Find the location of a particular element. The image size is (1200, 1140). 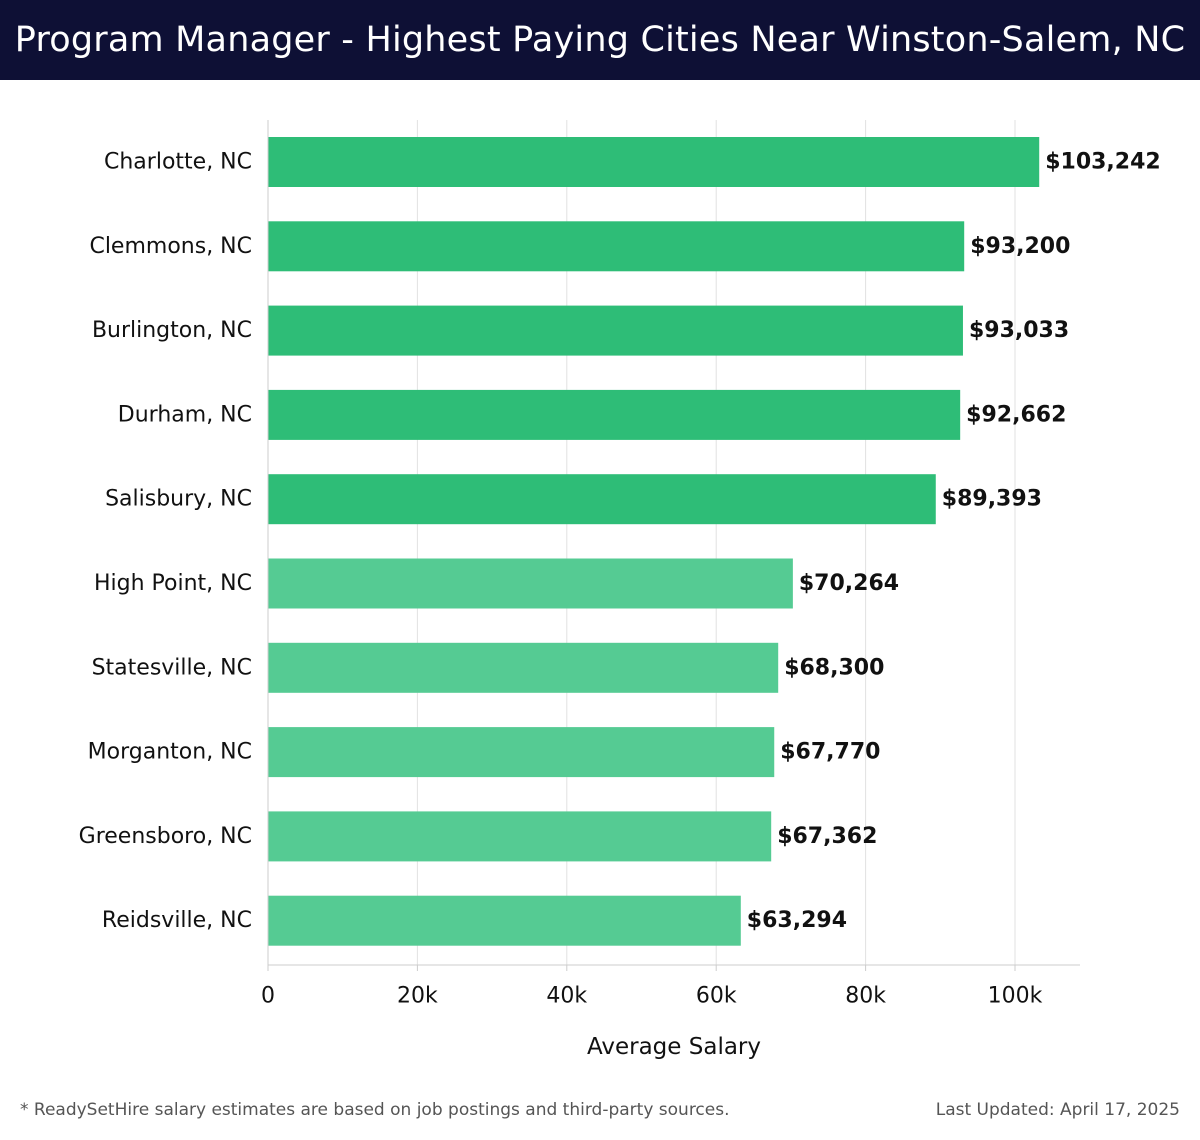

x-tick-label: 20k is located at coordinates (417, 996).